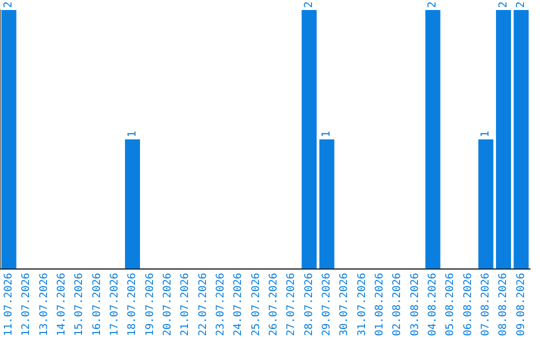 This screenshot has height=340, width=540. What do you see at coordinates (79, 304) in the screenshot?
I see `x-tick-label: 15.07.2026` at bounding box center [79, 304].